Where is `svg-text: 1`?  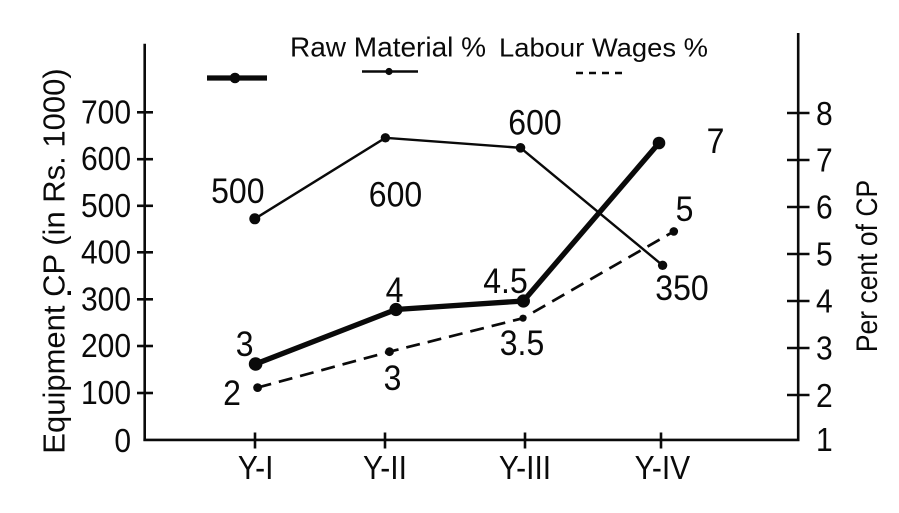 svg-text: 1 is located at coordinates (824, 440).